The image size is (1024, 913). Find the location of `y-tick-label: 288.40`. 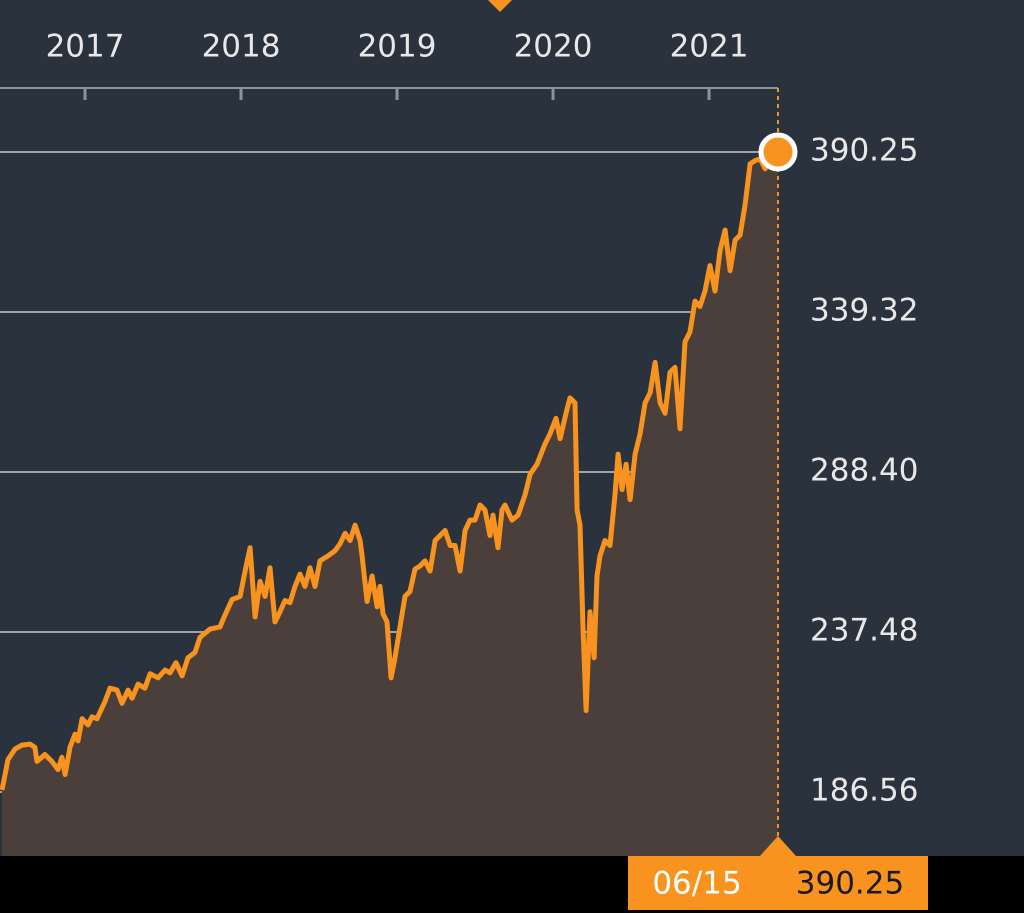

y-tick-label: 288.40 is located at coordinates (864, 471).